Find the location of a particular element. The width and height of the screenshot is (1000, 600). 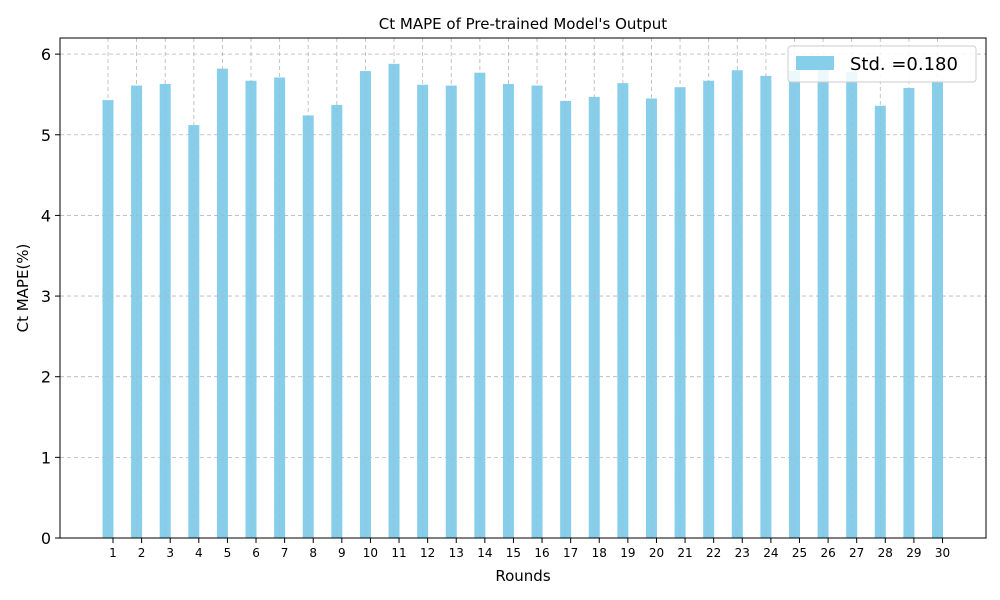

x-axis-label: Rounds is located at coordinates (522, 576).